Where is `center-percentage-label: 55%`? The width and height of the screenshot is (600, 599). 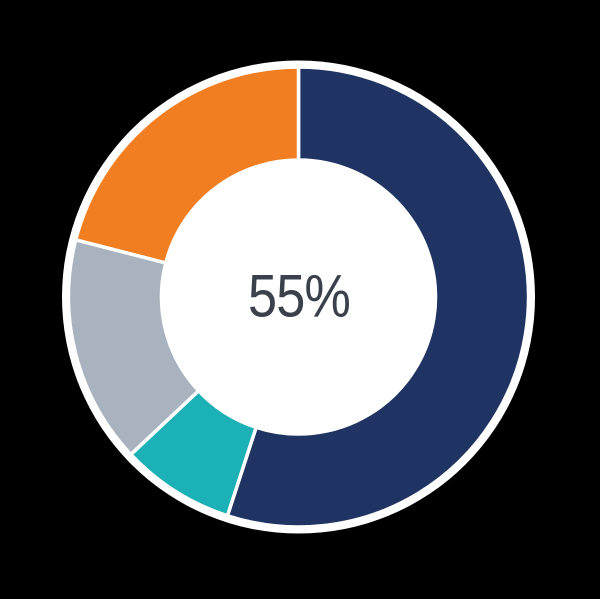
center-percentage-label: 55% is located at coordinates (299, 296).